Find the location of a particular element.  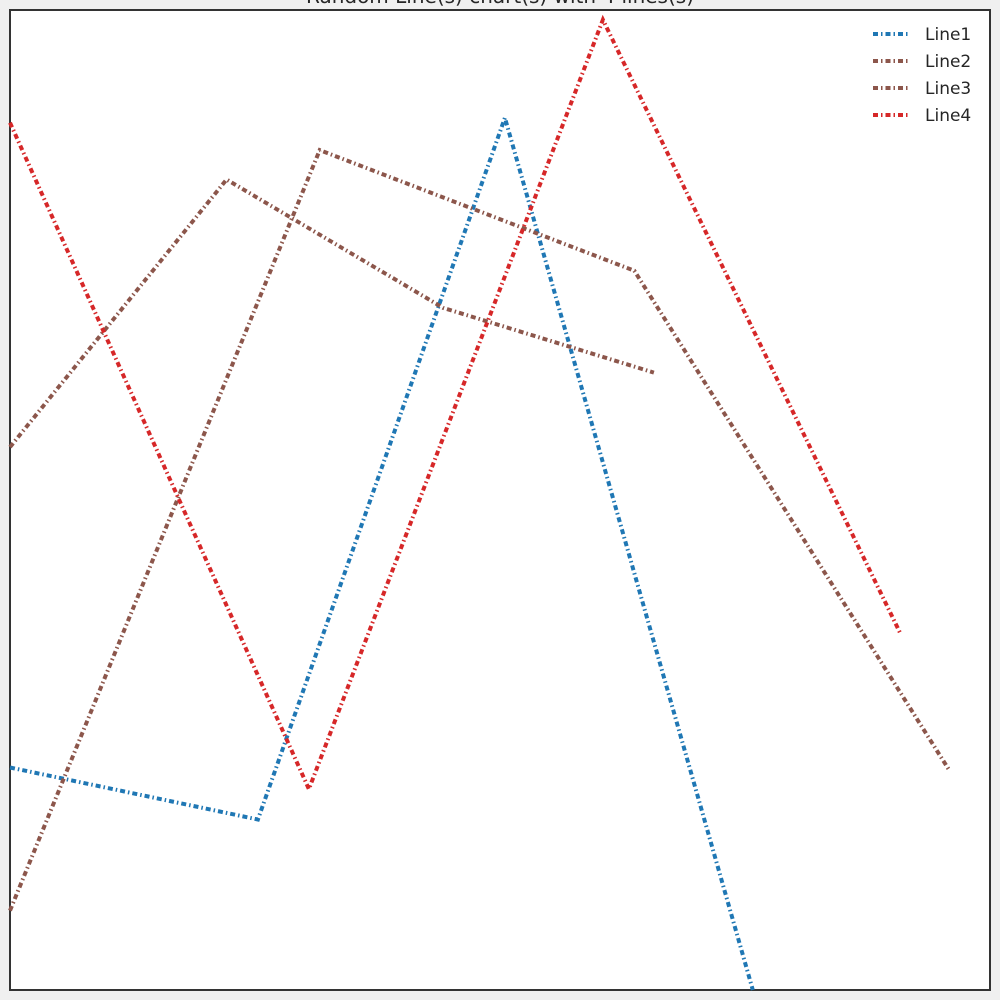

legend-label-1: Line1 is located at coordinates (948, 35).